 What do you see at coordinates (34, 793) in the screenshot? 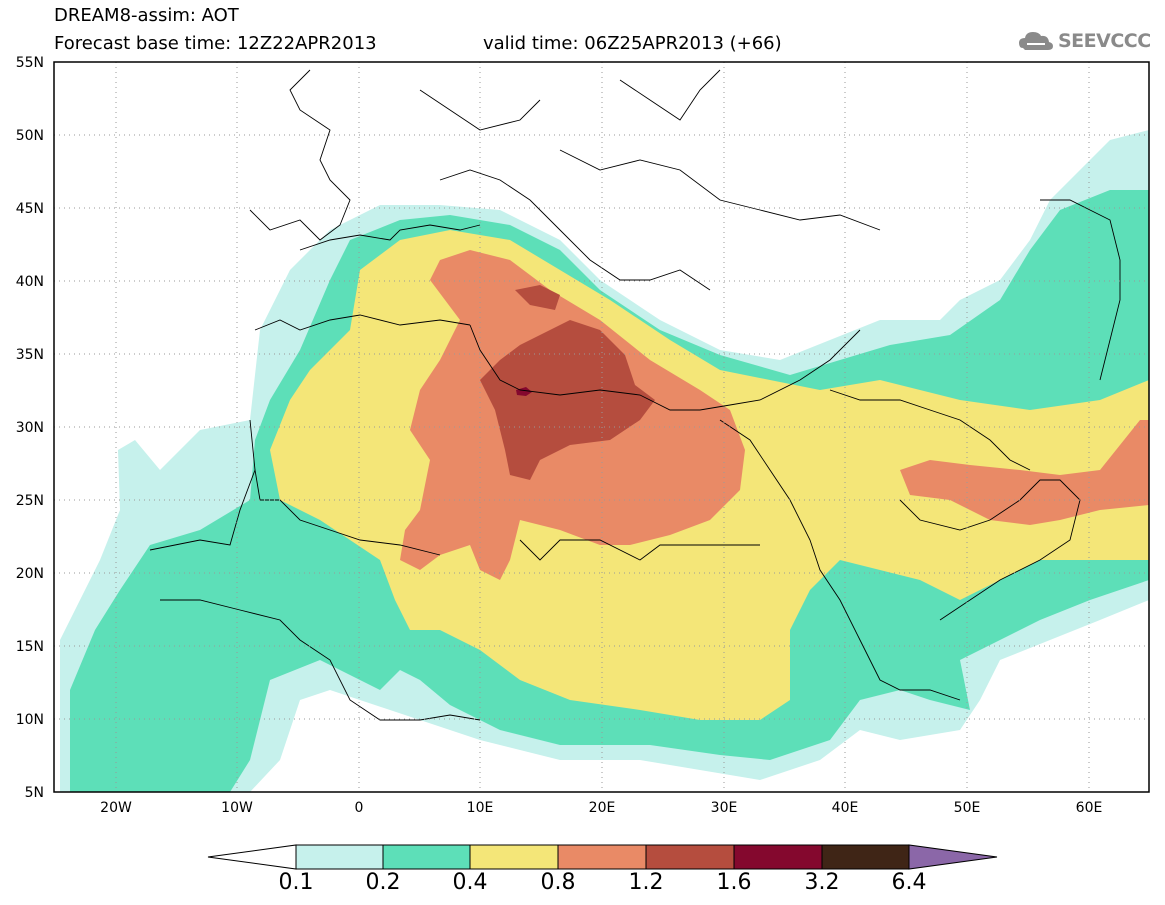
I see `lat-label-5n: 5N` at bounding box center [34, 793].